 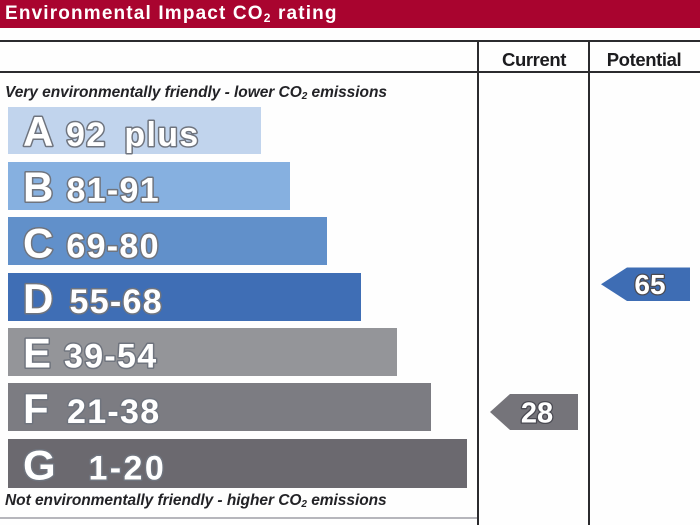 I want to click on svg-text: 39-54, so click(x=110, y=357).